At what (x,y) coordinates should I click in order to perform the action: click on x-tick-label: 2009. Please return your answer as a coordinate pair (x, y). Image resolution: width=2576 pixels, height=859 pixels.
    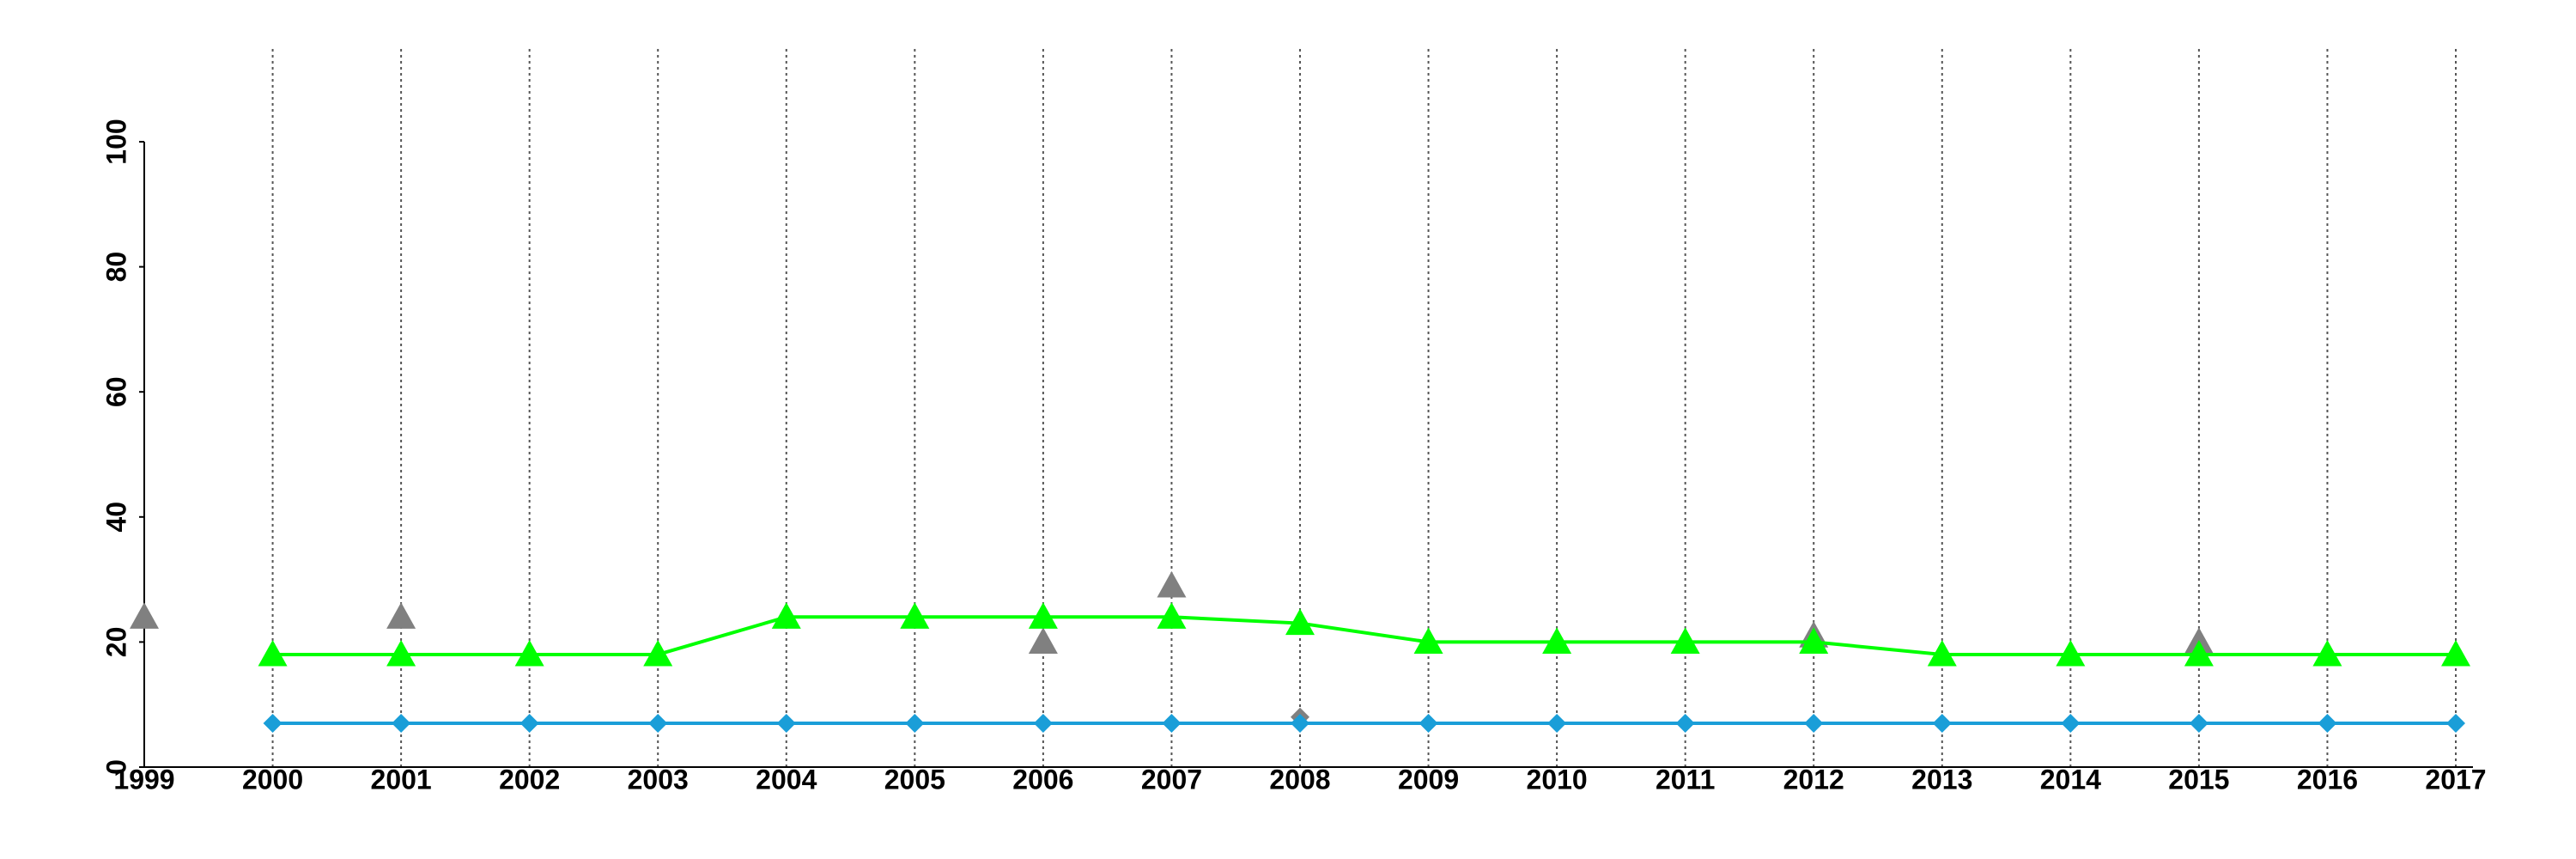
    Looking at the image, I should click on (1429, 780).